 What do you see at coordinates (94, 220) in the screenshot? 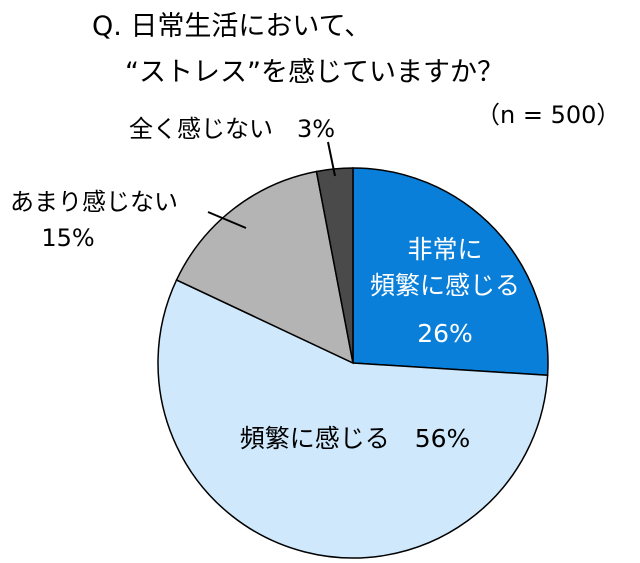
I see `slice-label-2: あまり感じない 15%` at bounding box center [94, 220].